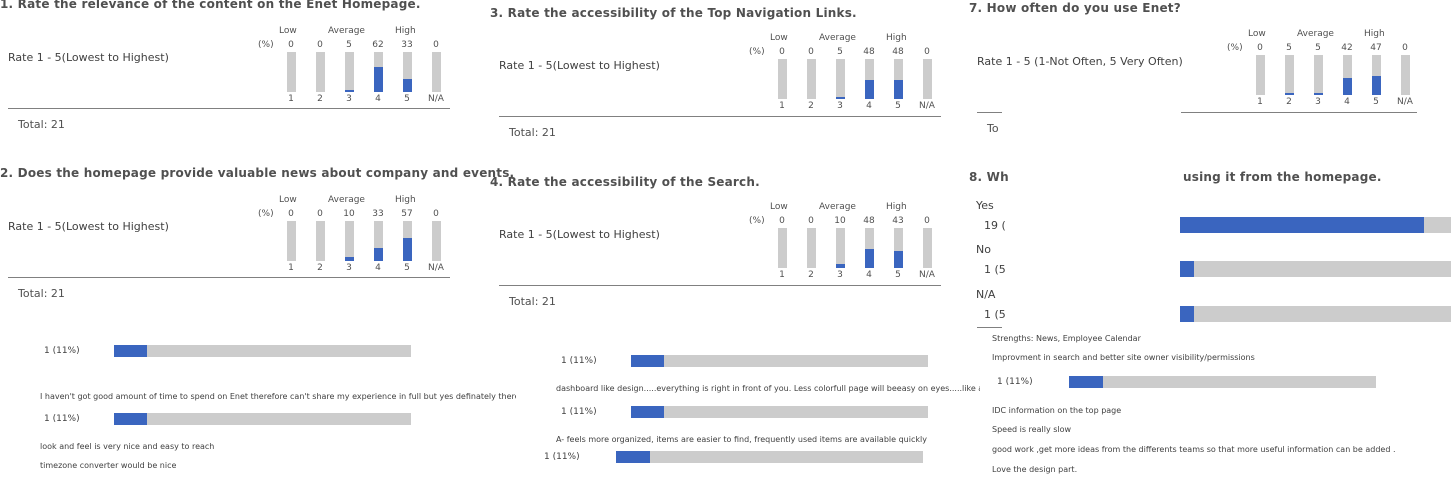 Image resolution: width=1451 pixels, height=479 pixels. Describe the element at coordinates (720, 285) in the screenshot. I see `q4-divider` at that location.